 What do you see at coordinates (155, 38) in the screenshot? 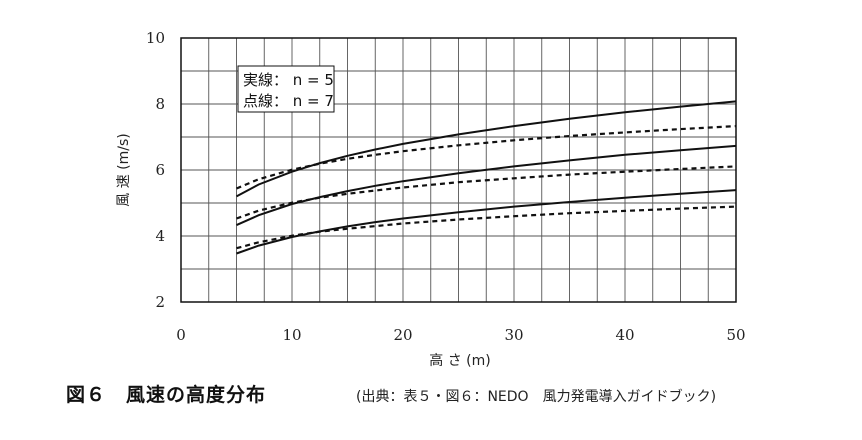
I see `y-tick-label: 10` at bounding box center [155, 38].